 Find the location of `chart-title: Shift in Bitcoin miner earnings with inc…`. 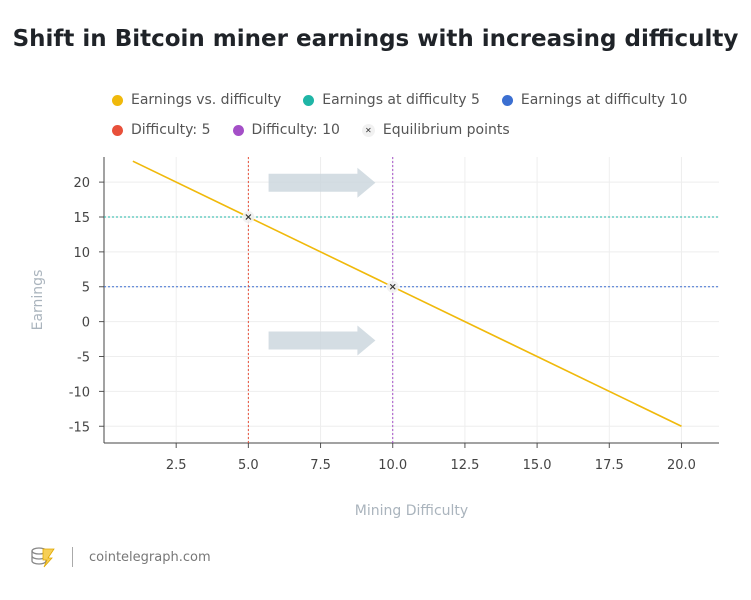

chart-title: Shift in Bitcoin miner earnings with inc… is located at coordinates (375, 39).